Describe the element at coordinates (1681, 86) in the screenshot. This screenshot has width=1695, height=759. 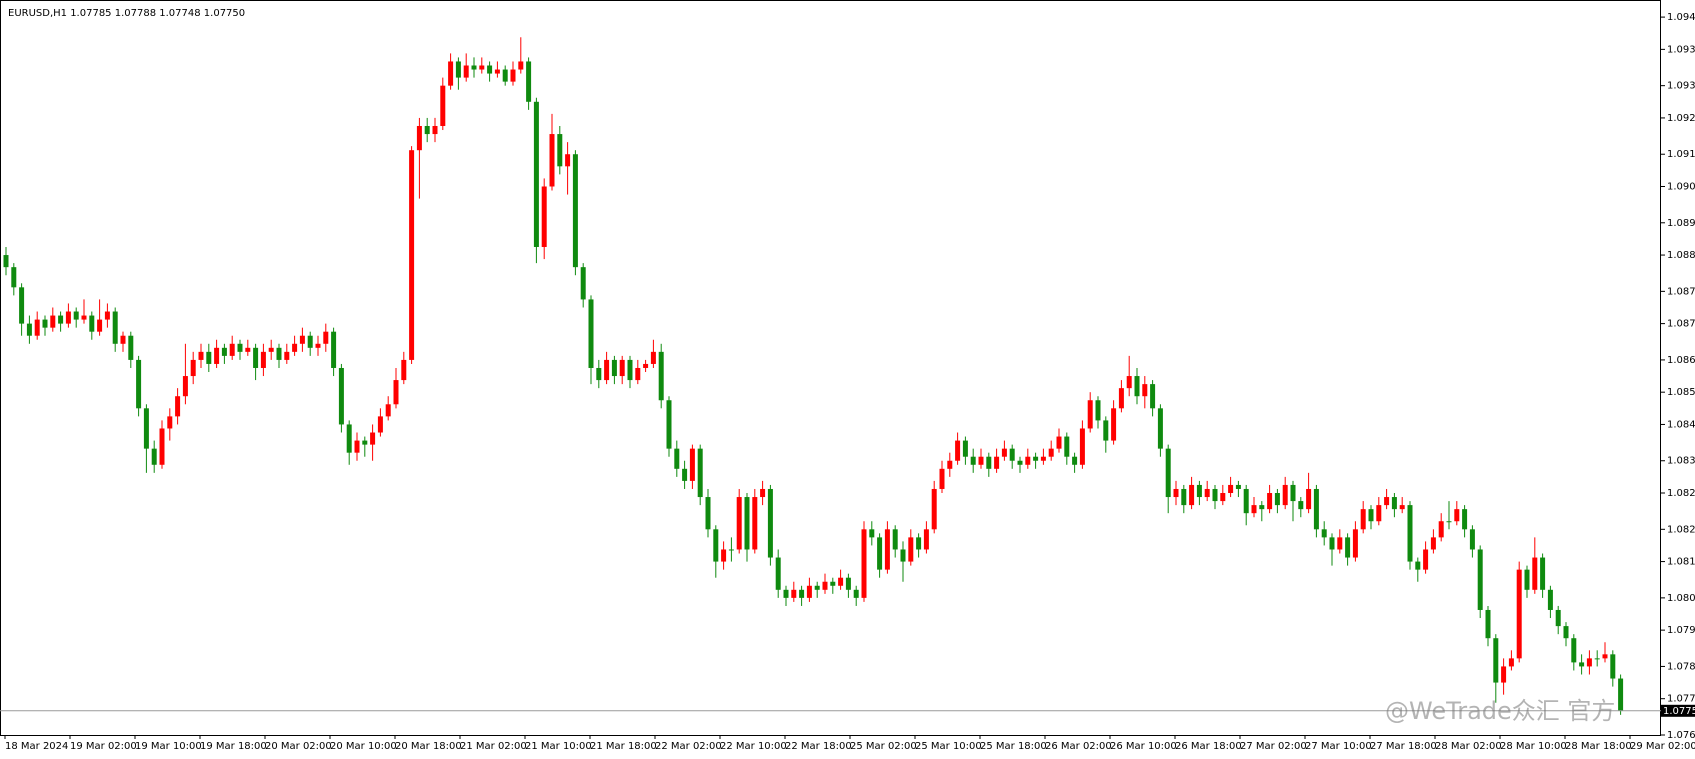
I see `y-tick-label: 1.0930` at that location.